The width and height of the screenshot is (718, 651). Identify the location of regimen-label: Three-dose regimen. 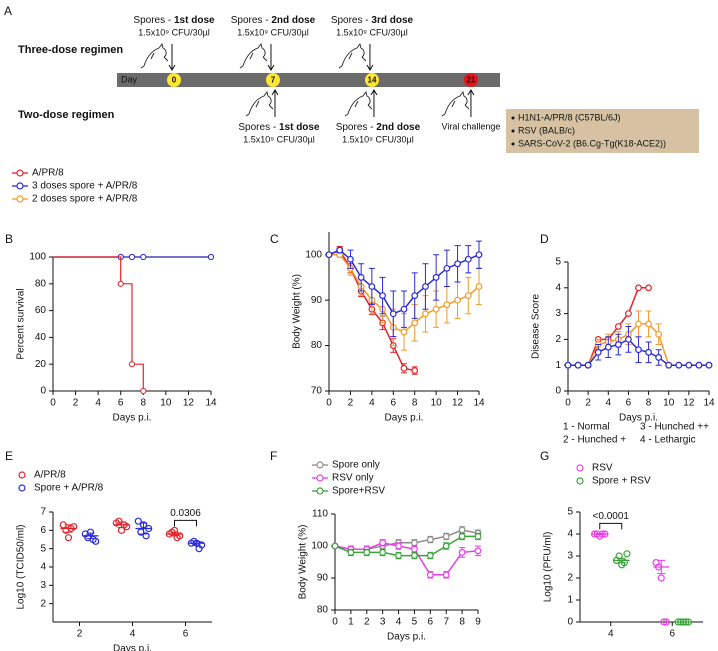
(70, 50).